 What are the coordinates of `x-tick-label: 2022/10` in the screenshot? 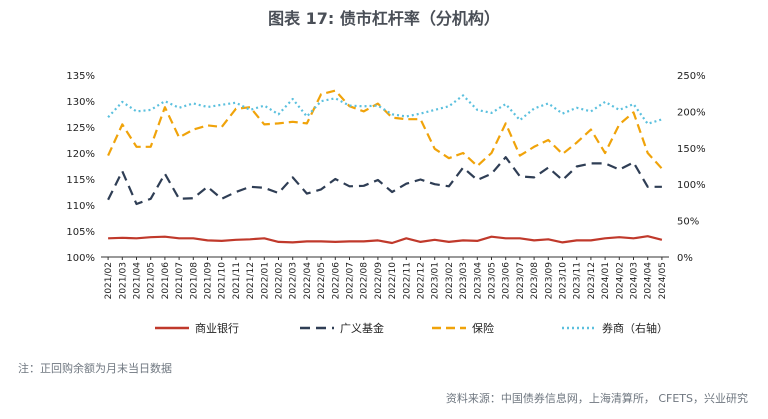 It's located at (393, 281).